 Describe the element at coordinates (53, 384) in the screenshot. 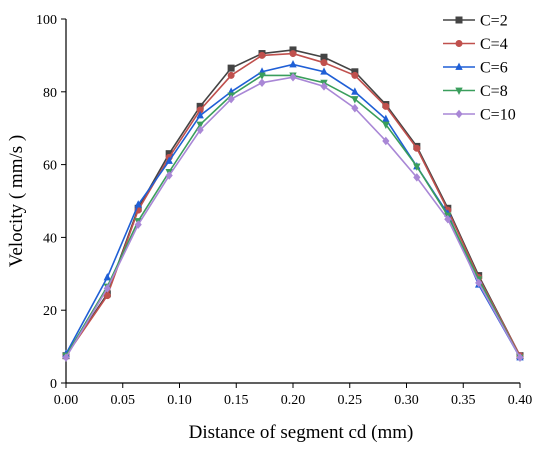

I see `y-tick-label: 0` at that location.